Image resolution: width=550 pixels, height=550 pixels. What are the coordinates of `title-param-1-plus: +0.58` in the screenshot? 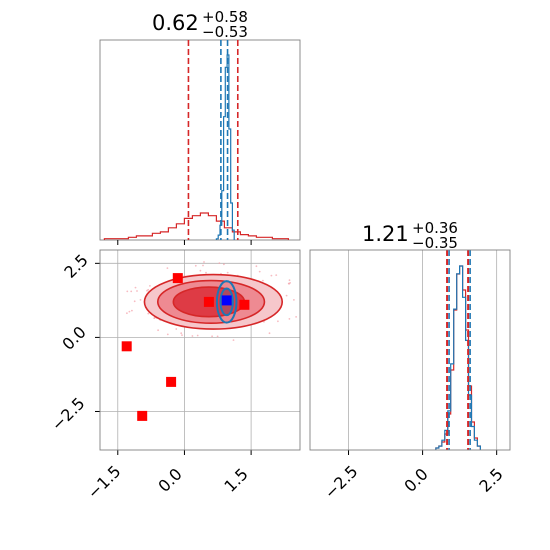 It's located at (225, 17).